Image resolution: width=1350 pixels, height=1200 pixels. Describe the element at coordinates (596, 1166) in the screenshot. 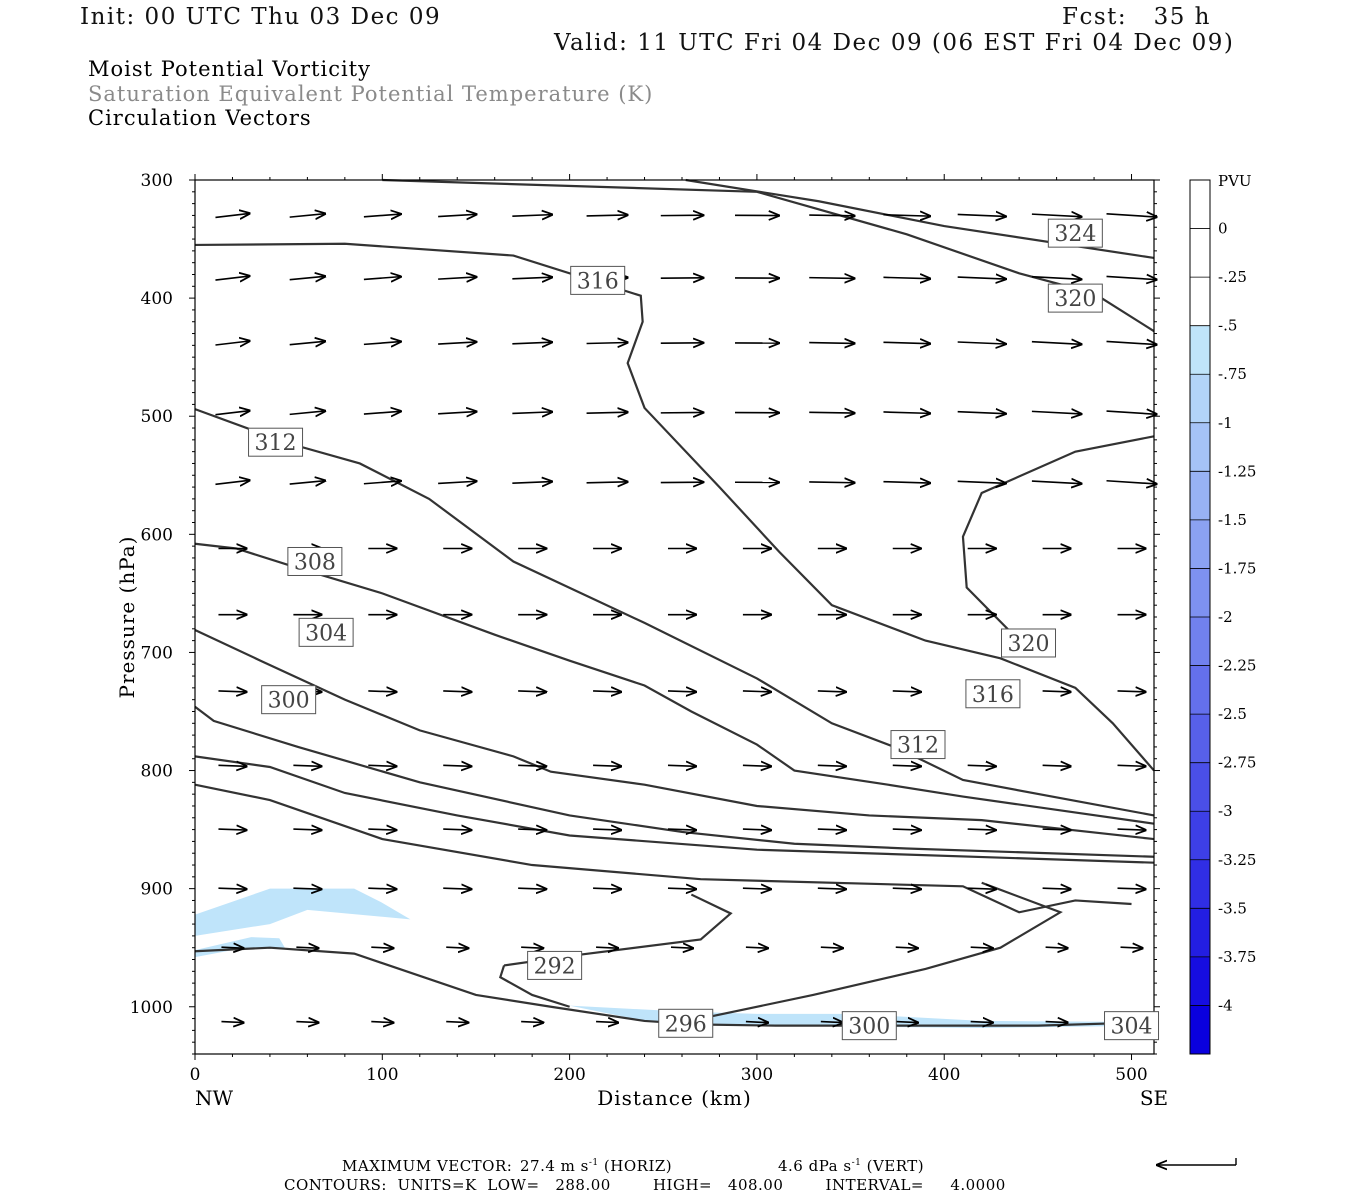

I see `max-vector-horiz: 27.4 m s-1 (HORIZ)` at that location.